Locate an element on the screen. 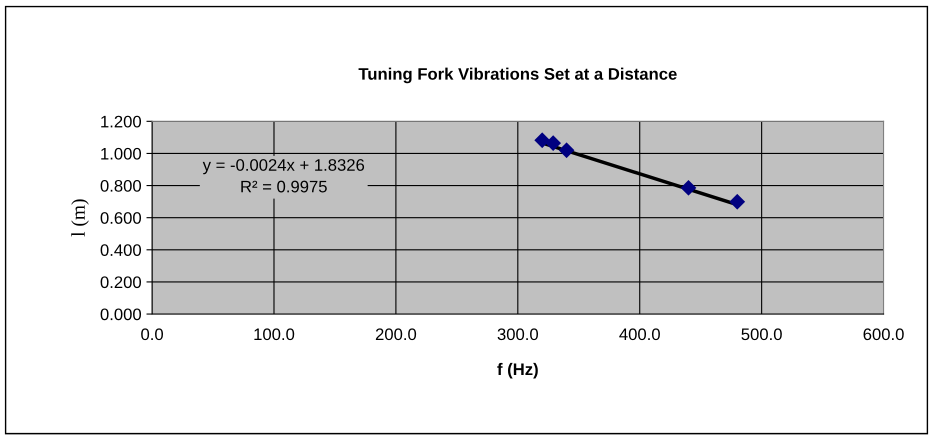 This screenshot has height=438, width=933. y-tick-label: 0.000 is located at coordinates (121, 314).